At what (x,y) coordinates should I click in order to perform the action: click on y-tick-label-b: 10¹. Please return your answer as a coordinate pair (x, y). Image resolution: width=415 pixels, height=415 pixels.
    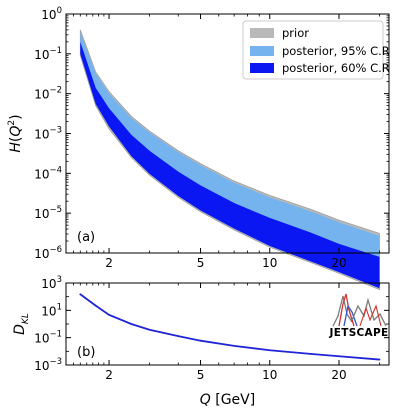
    Looking at the image, I should click on (51, 310).